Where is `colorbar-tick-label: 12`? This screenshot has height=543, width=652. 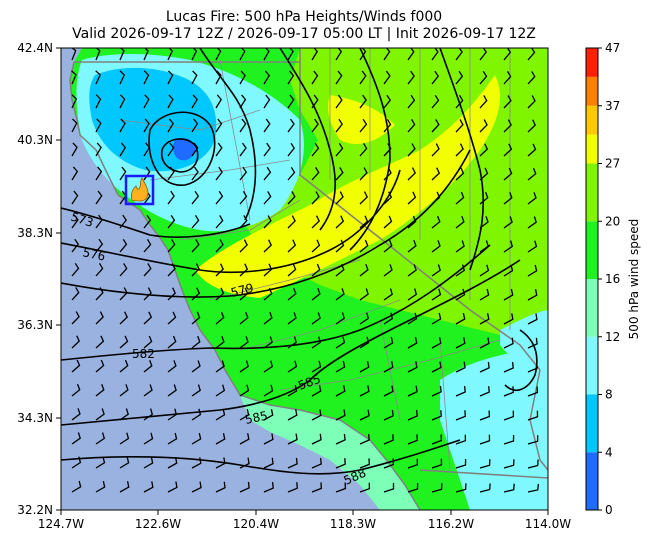
colorbar-tick-label: 12 is located at coordinates (612, 337).